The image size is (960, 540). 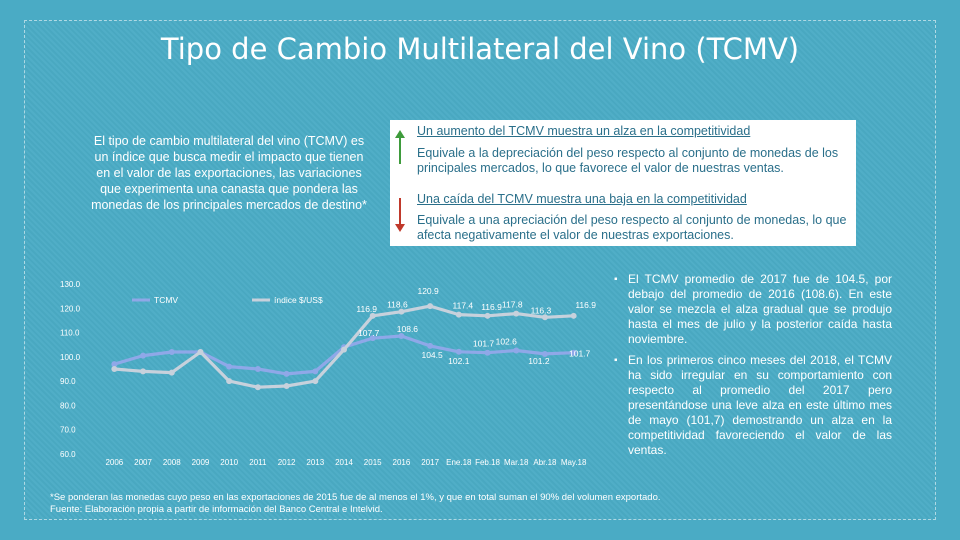 I want to click on data-label: 117.8, so click(x=512, y=305).